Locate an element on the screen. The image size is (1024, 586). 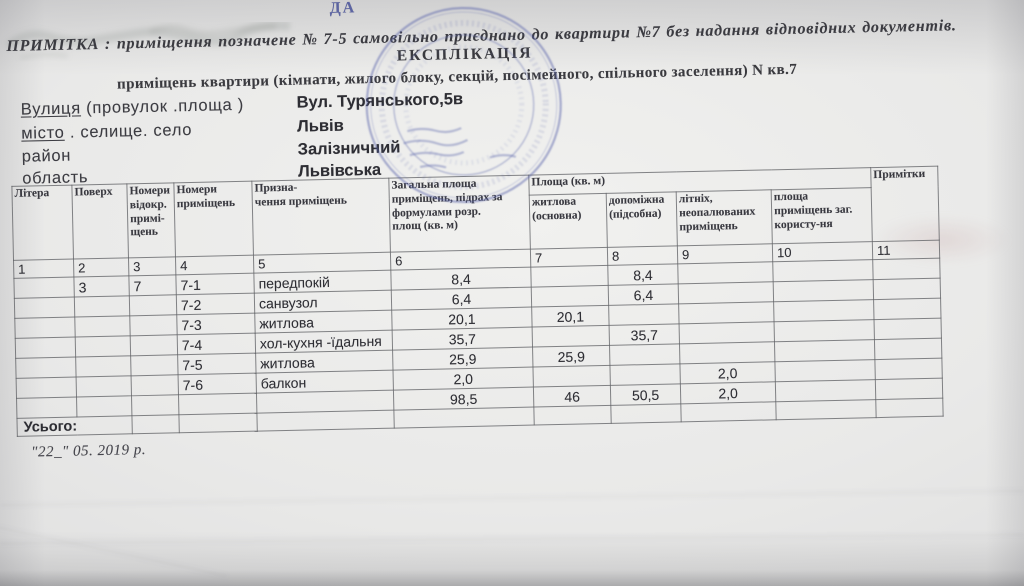
table-cell: 25,9 is located at coordinates (571, 356).